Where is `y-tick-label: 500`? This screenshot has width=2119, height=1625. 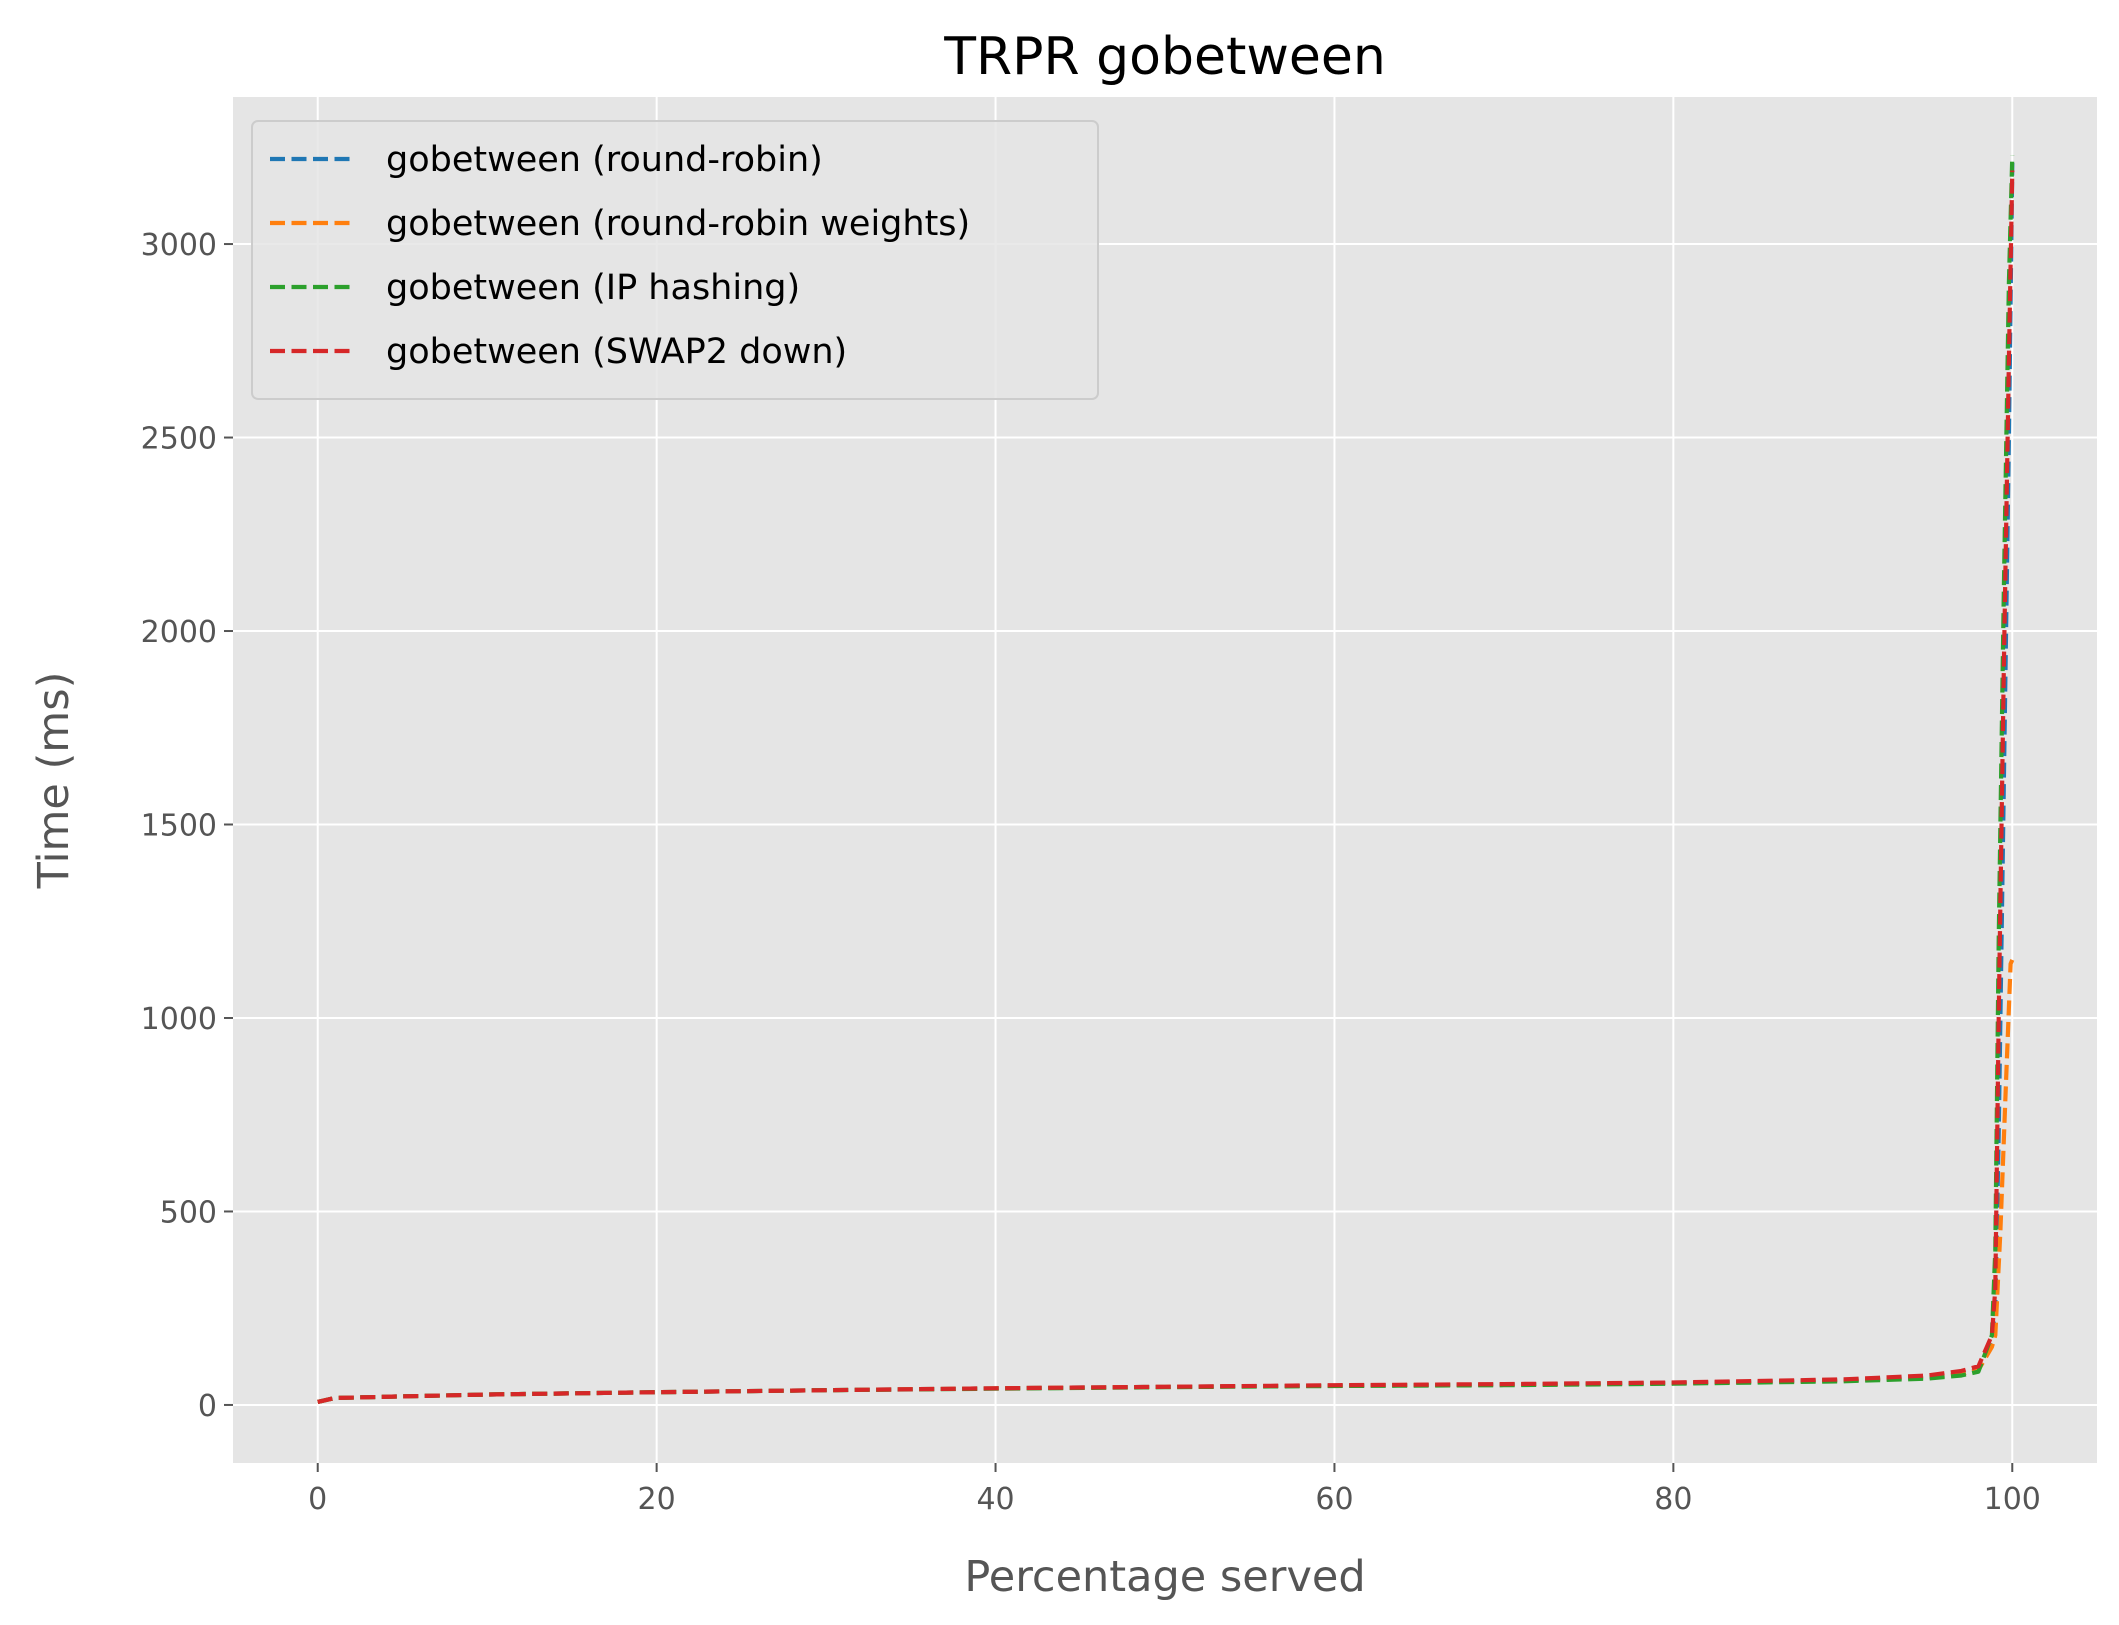
y-tick-label: 500 is located at coordinates (188, 1212).